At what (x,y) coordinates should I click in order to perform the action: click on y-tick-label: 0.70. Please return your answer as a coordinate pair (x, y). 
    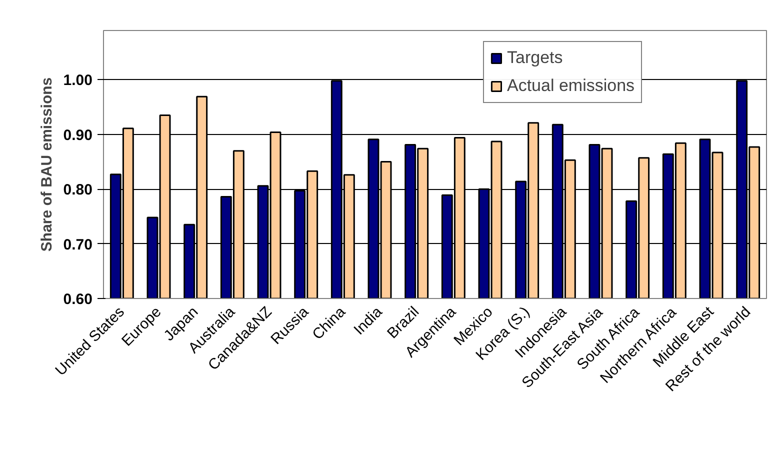
    Looking at the image, I should click on (78, 245).